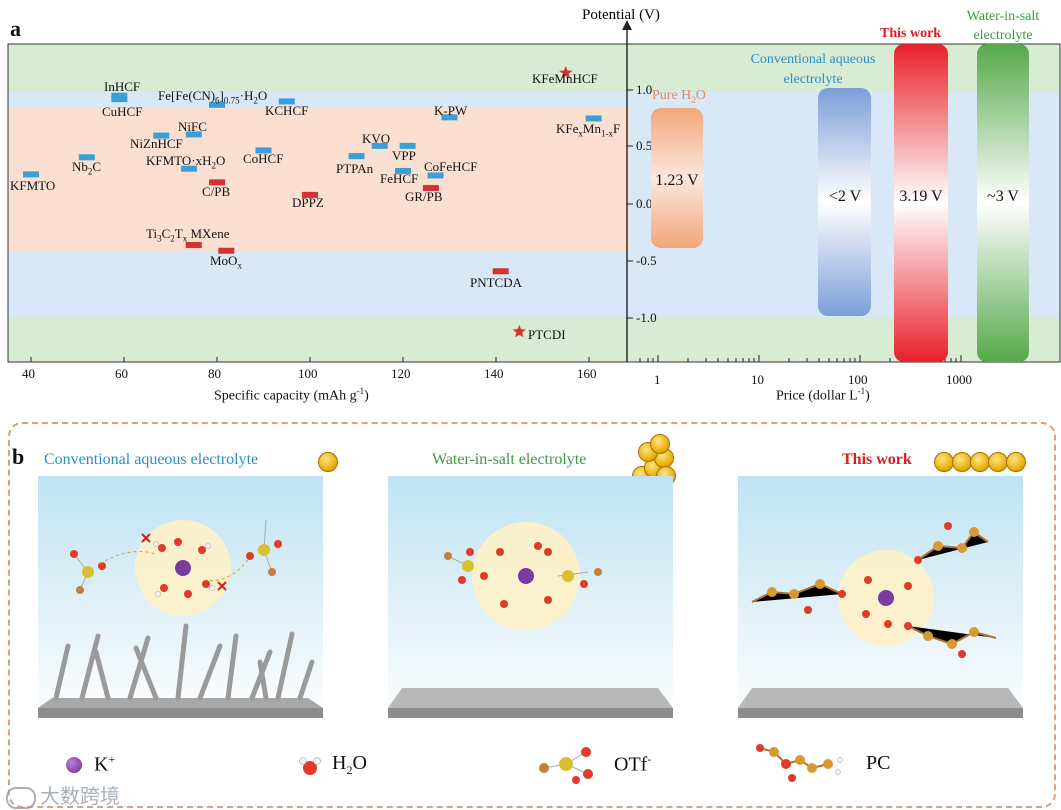 The image size is (1061, 810). I want to click on label-kvo: KVO, so click(376, 138).